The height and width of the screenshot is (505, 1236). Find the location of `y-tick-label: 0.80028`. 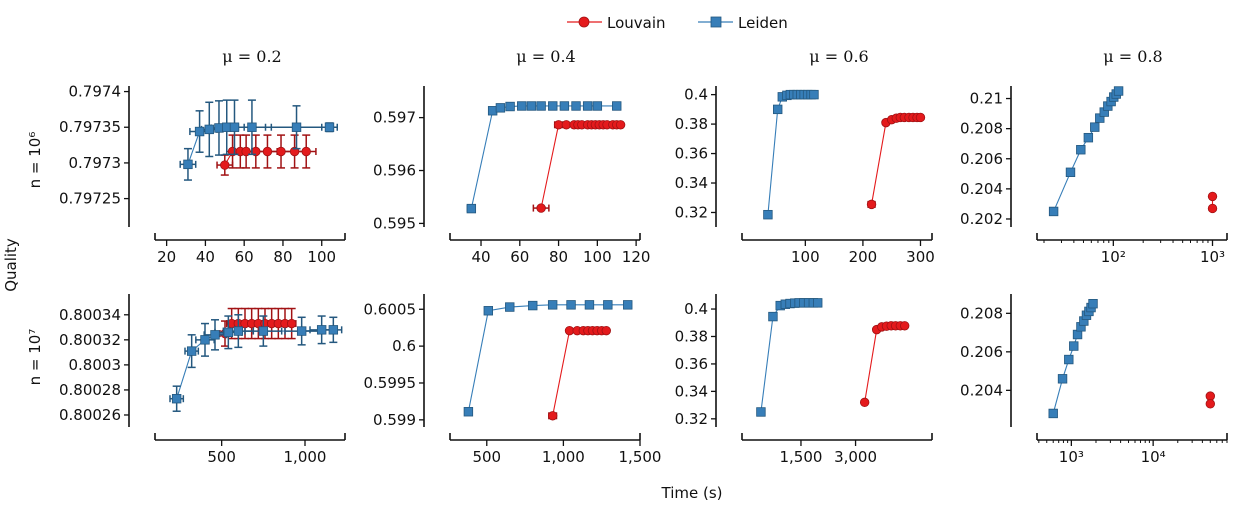

y-tick-label: 0.80028 is located at coordinates (90, 390).